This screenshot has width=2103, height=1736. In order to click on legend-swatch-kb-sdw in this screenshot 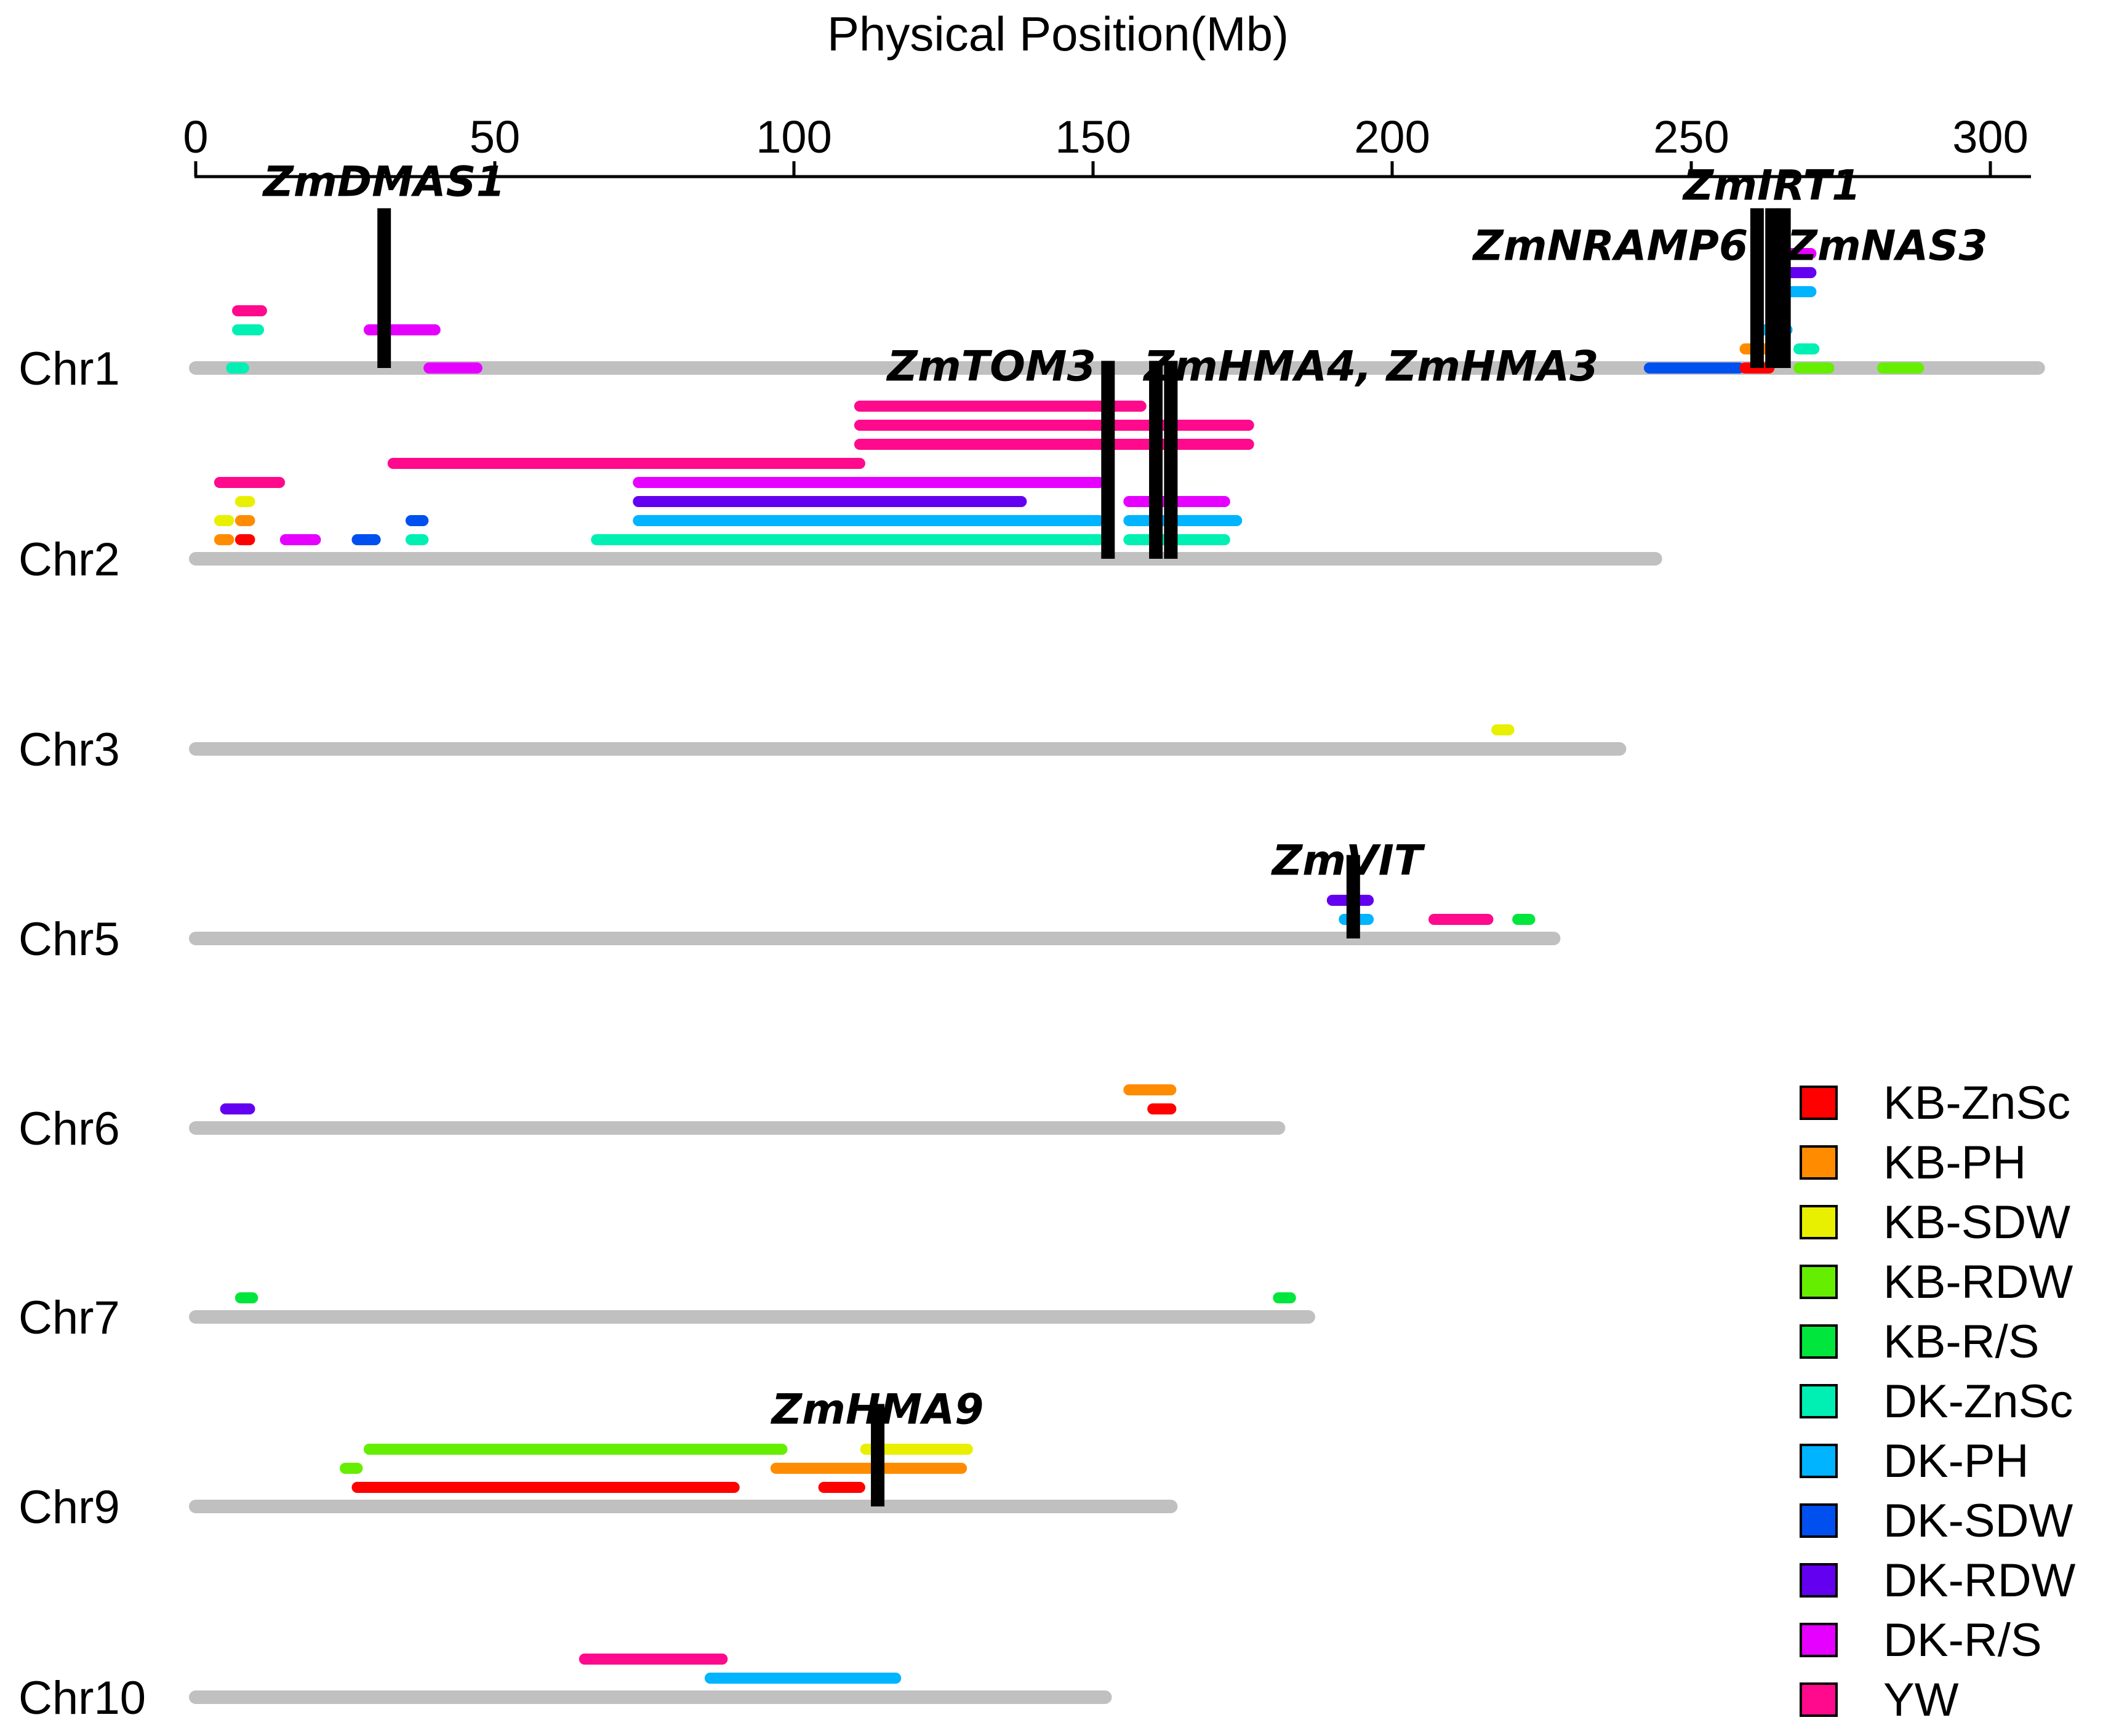, I will do `click(1819, 1222)`.